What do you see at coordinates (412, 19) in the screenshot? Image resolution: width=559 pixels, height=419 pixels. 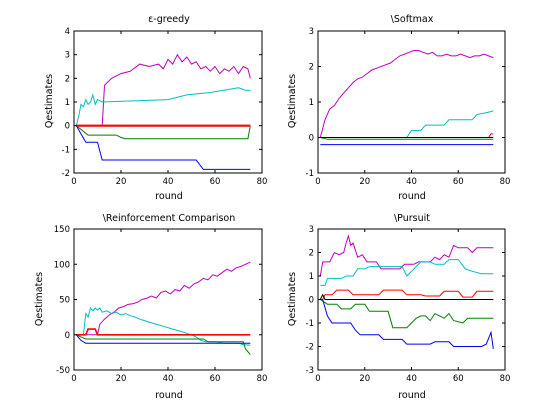 I see `subplot-title: \Softmax` at bounding box center [412, 19].